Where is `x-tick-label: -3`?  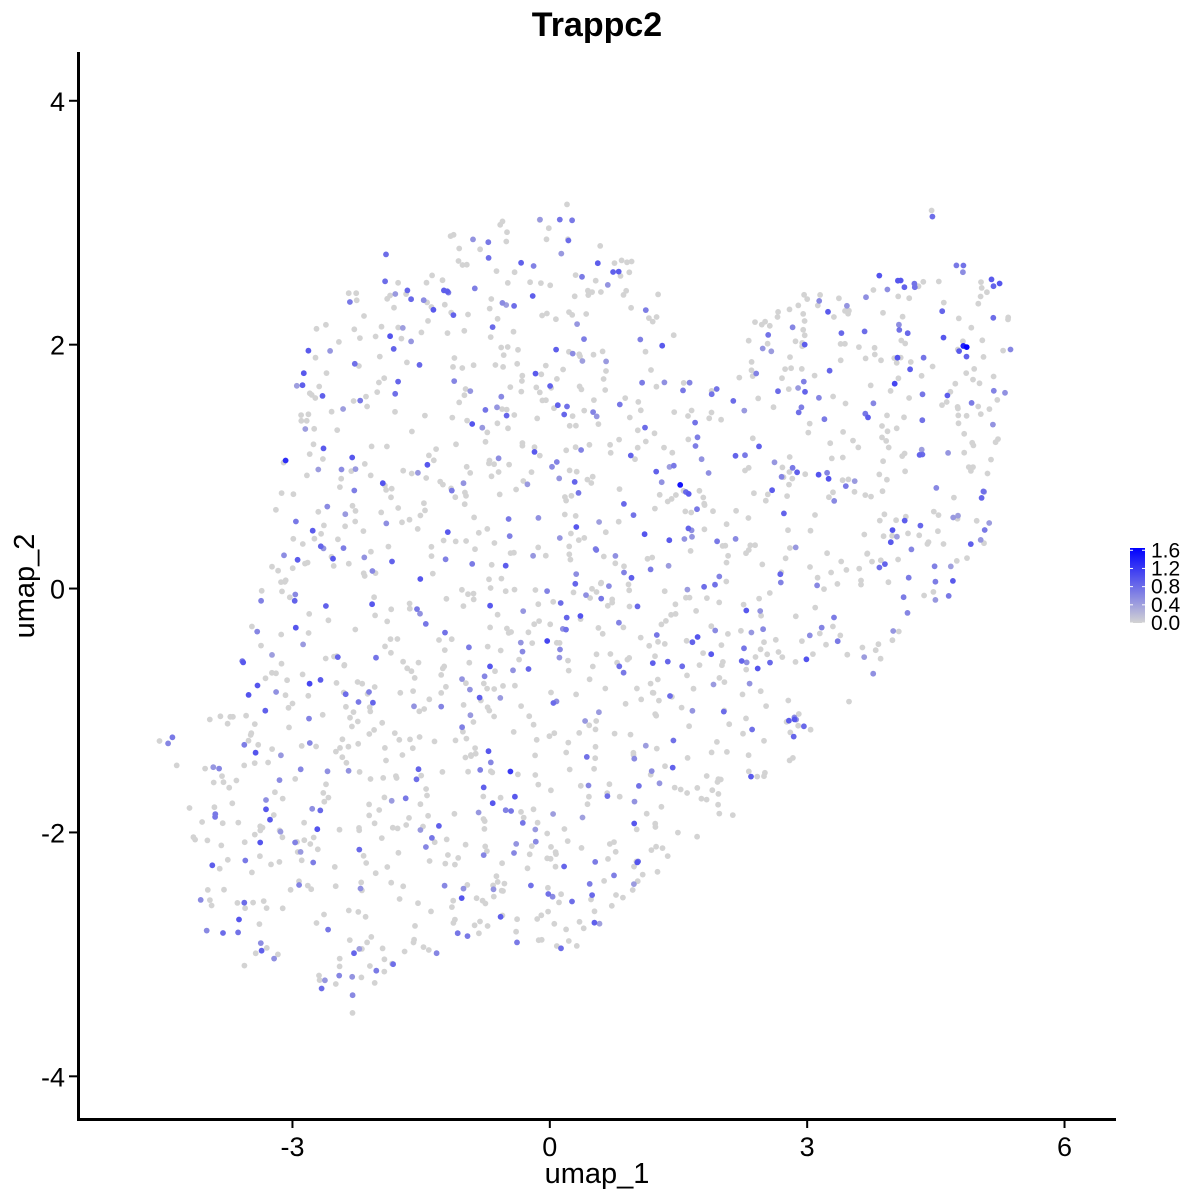 x-tick-label: -3 is located at coordinates (292, 1147).